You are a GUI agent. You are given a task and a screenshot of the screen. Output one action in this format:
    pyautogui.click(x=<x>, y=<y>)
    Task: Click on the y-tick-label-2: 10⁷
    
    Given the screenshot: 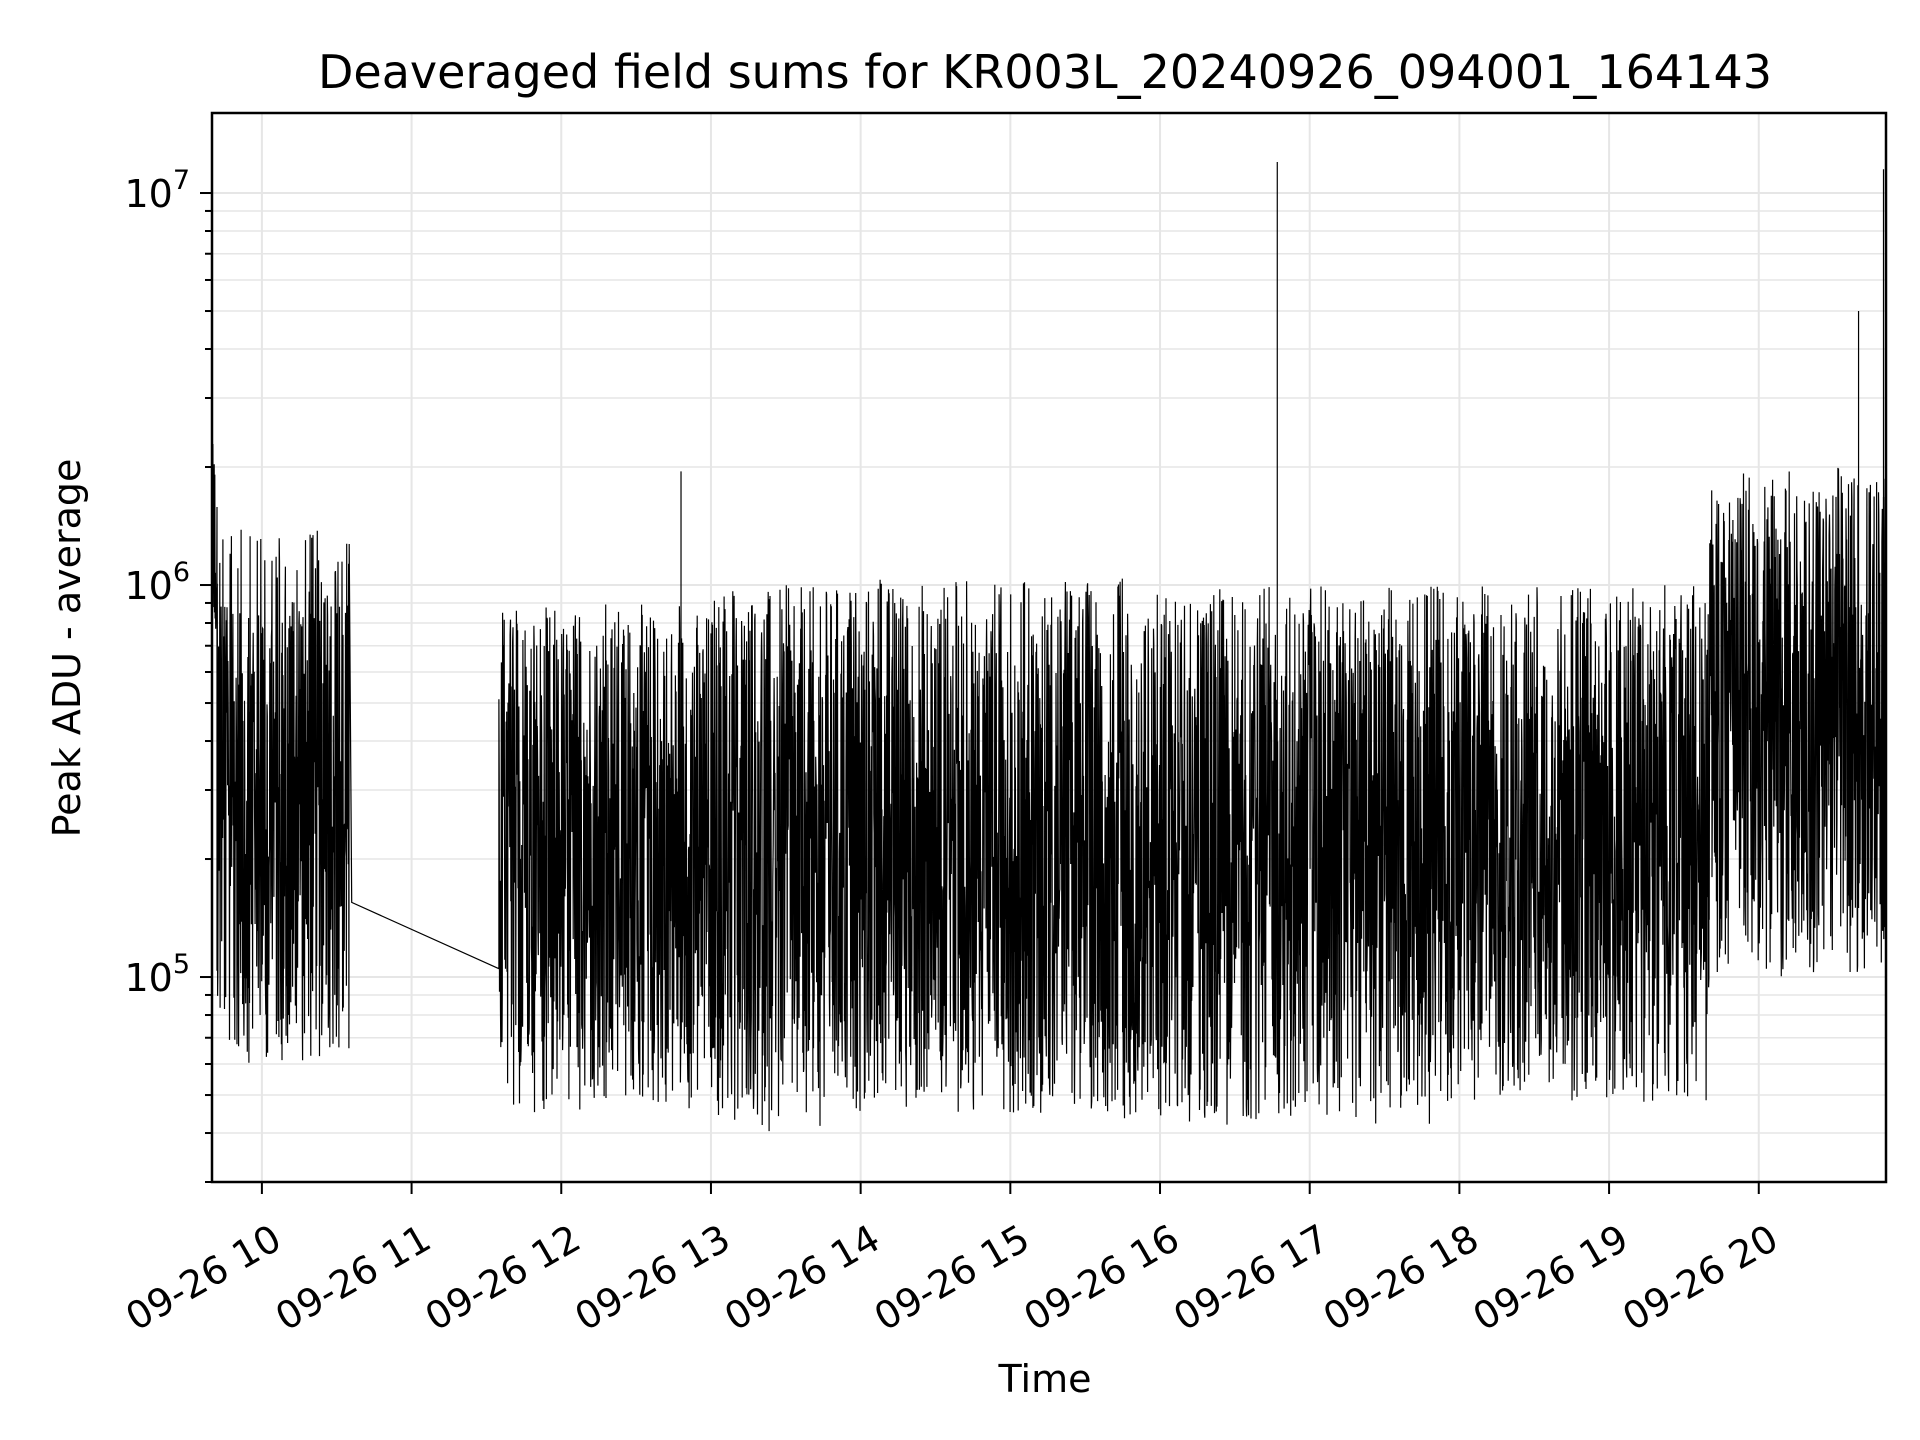 What is the action you would take?
    pyautogui.click(x=157, y=190)
    